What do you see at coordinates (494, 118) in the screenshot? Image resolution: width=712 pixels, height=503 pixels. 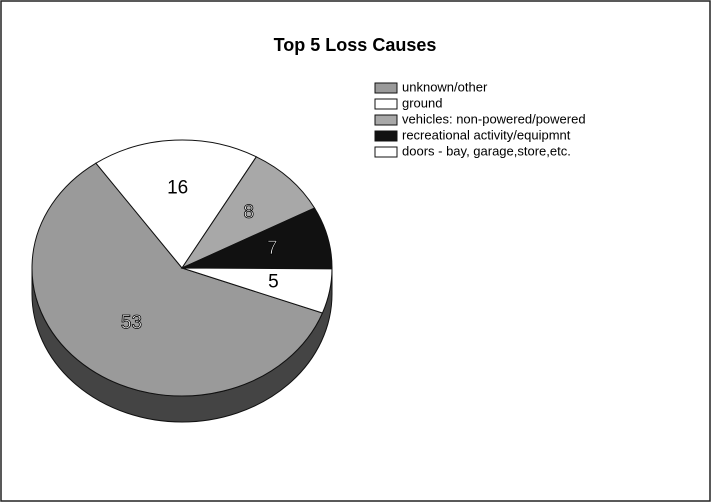 I see `legend-label: vehicles: non-powered/powered` at bounding box center [494, 118].